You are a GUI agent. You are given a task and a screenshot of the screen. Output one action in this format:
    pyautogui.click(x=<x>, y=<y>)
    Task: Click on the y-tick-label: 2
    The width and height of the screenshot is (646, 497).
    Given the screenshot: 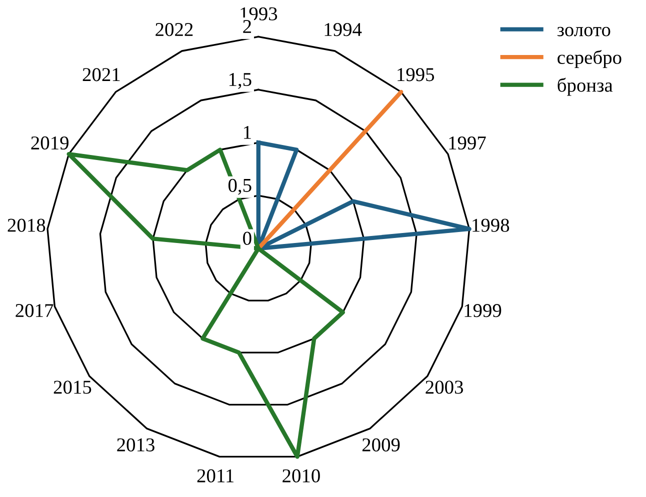 What is the action you would take?
    pyautogui.click(x=247, y=26)
    